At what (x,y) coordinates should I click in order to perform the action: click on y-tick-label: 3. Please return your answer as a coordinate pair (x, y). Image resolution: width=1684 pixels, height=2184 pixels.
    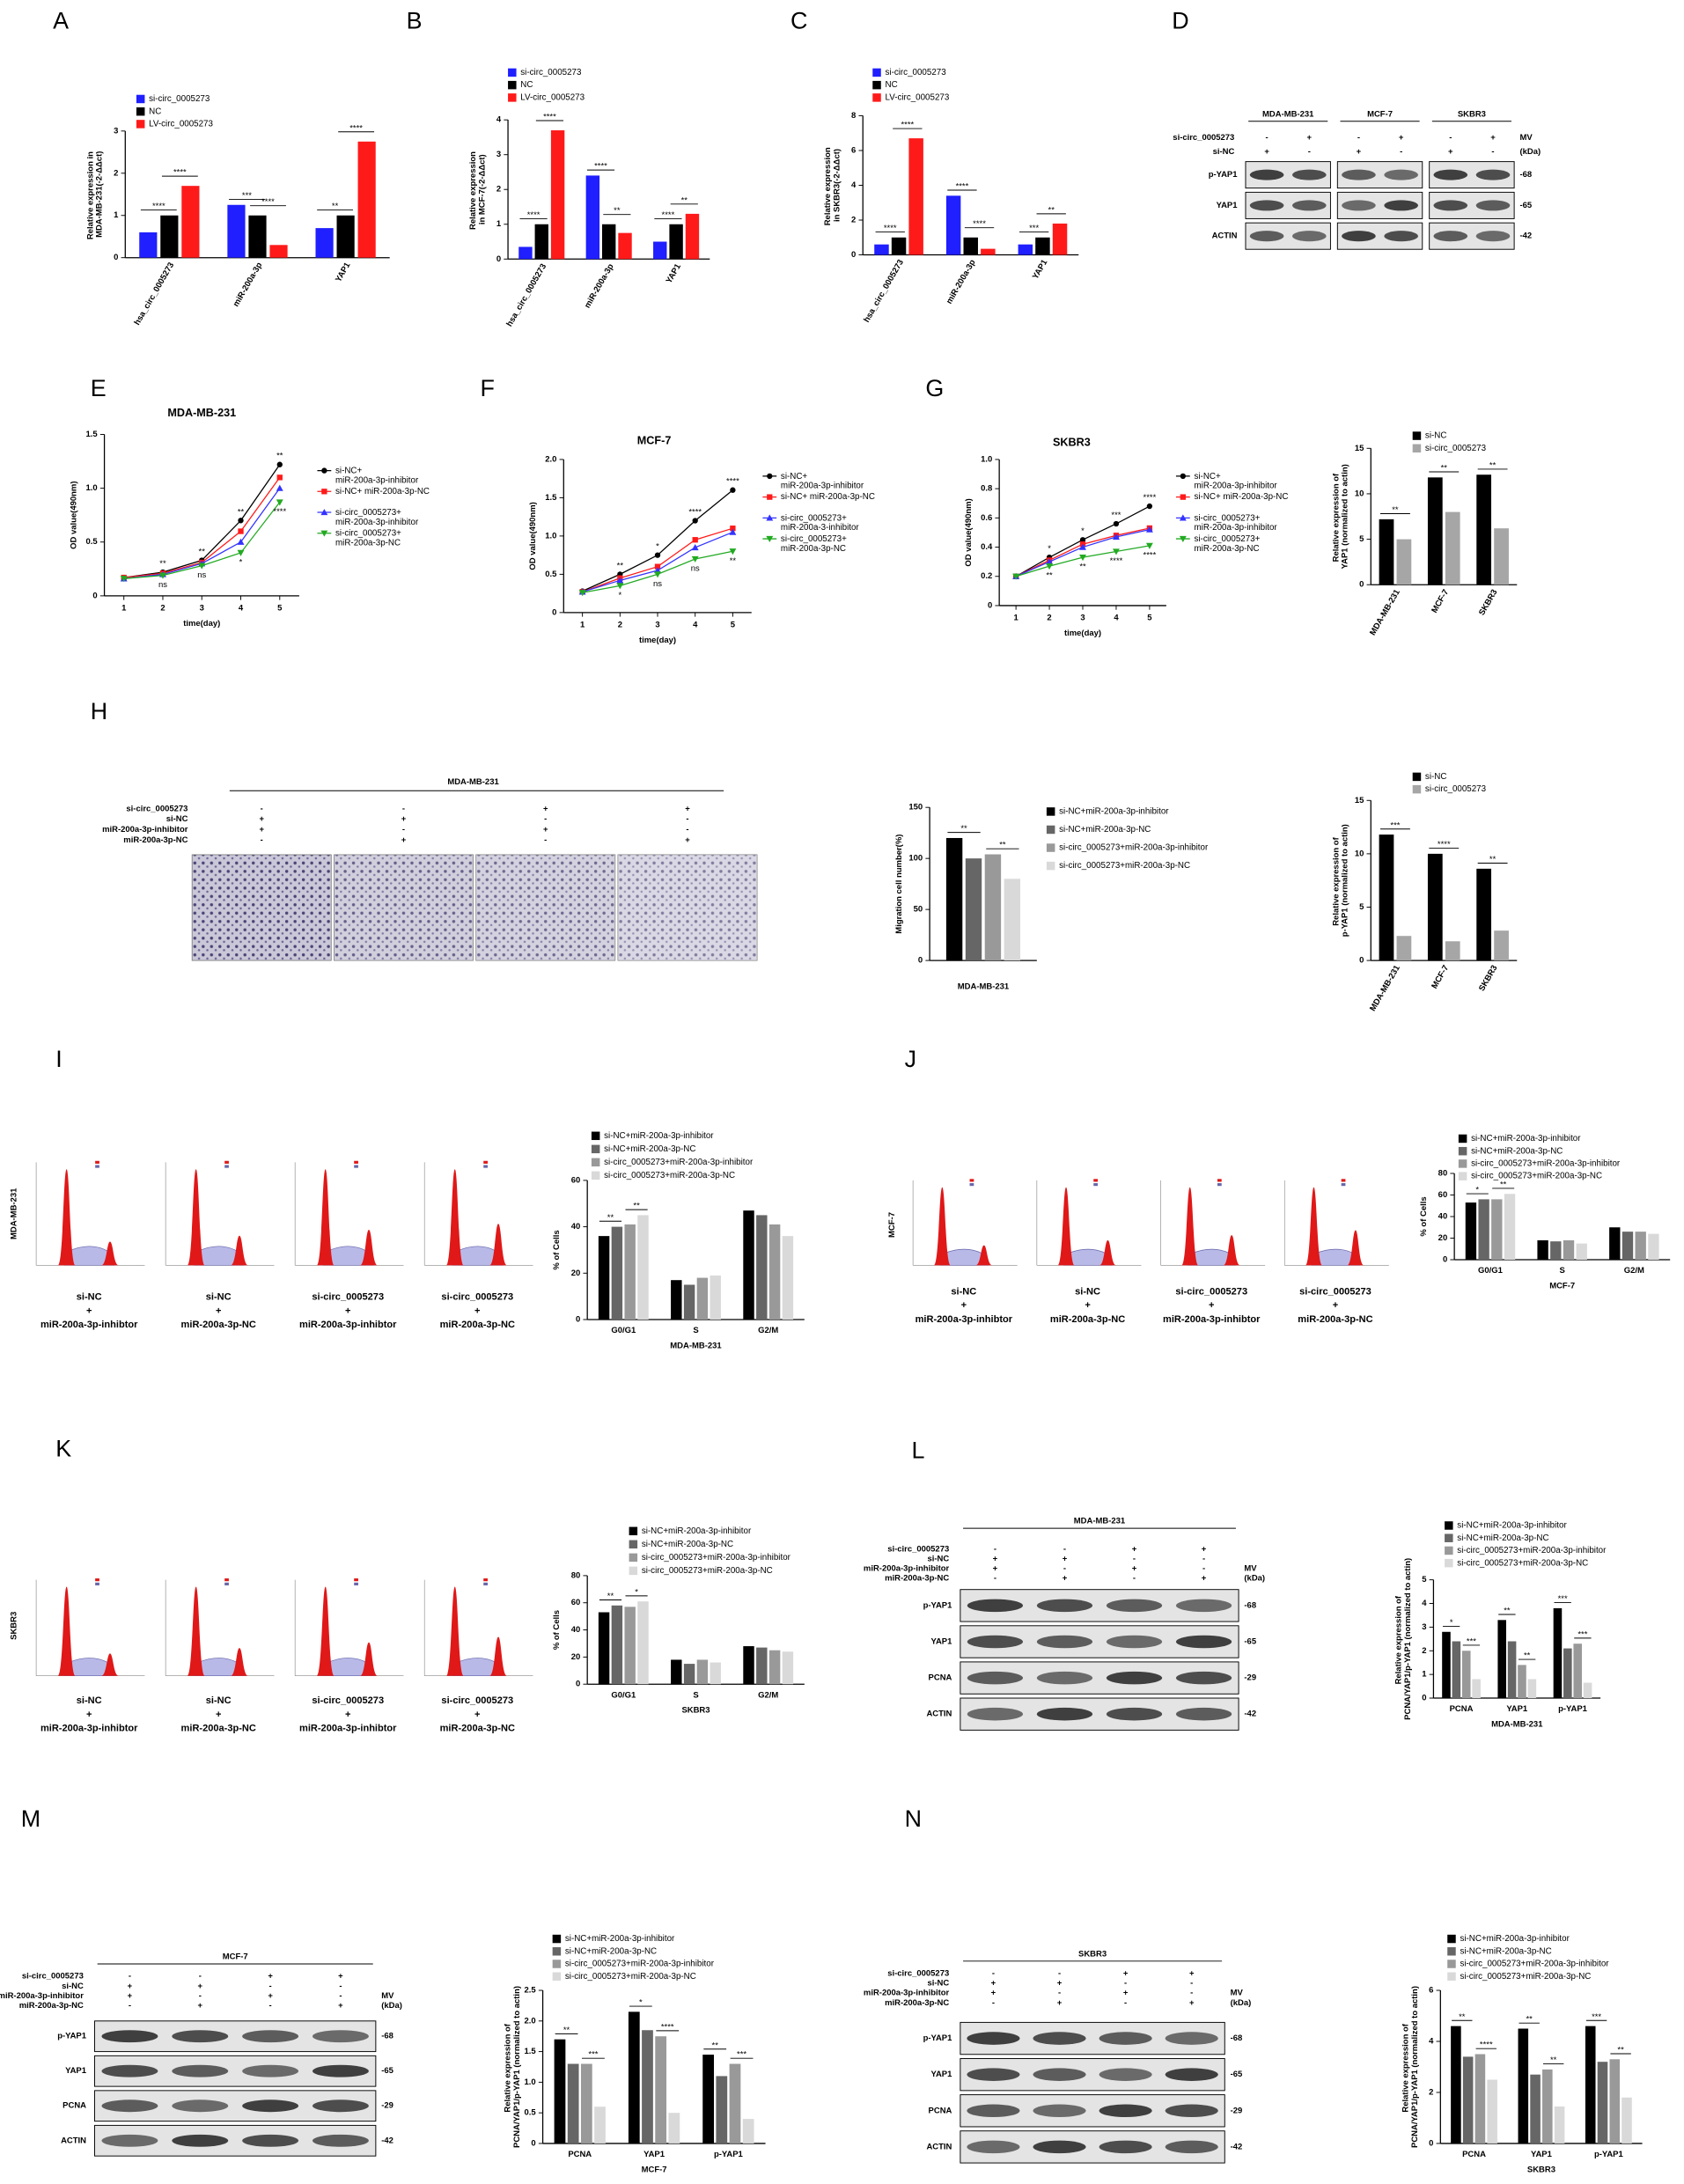
    Looking at the image, I should click on (498, 154).